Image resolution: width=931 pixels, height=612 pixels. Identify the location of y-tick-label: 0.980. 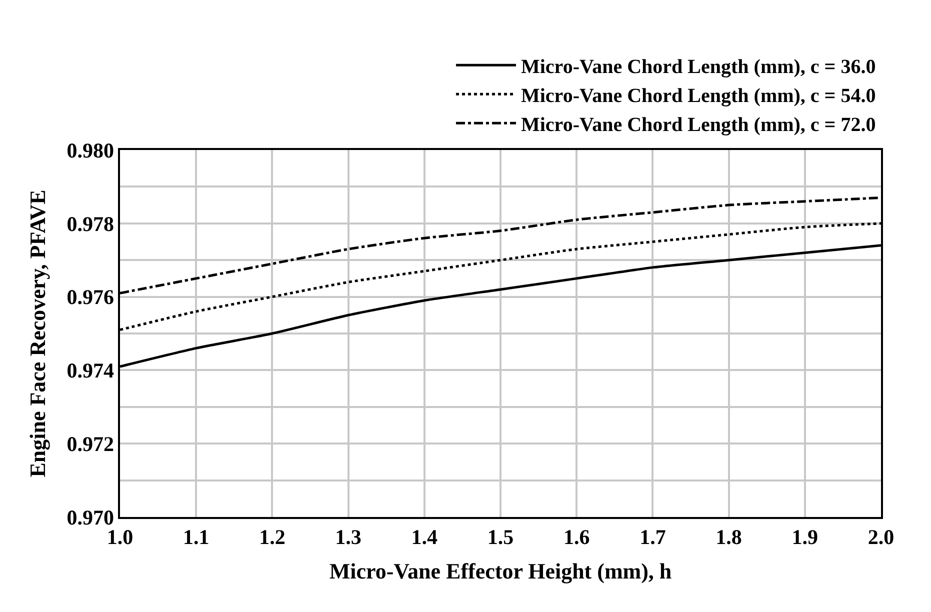
(90, 150).